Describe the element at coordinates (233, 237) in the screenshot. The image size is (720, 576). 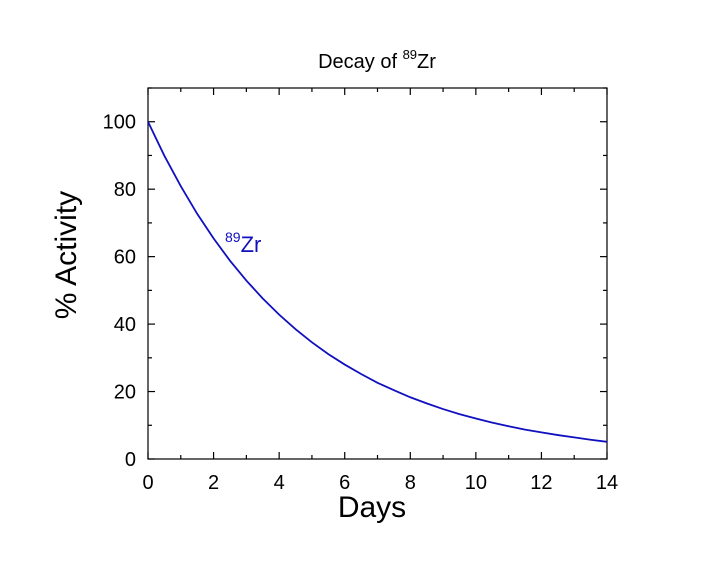
I see `series-label-sup: 89` at that location.